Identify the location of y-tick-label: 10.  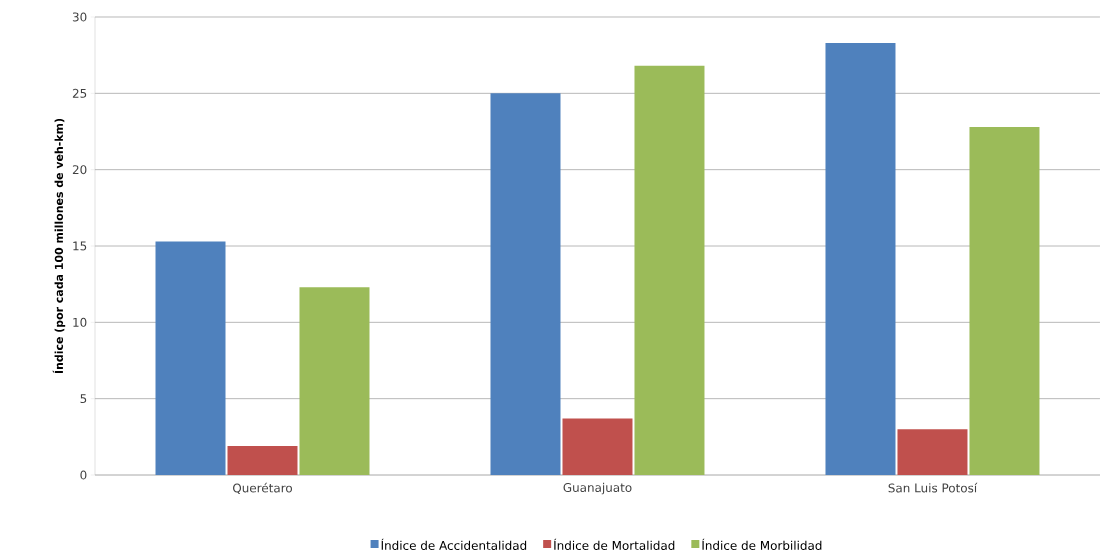
(80, 322).